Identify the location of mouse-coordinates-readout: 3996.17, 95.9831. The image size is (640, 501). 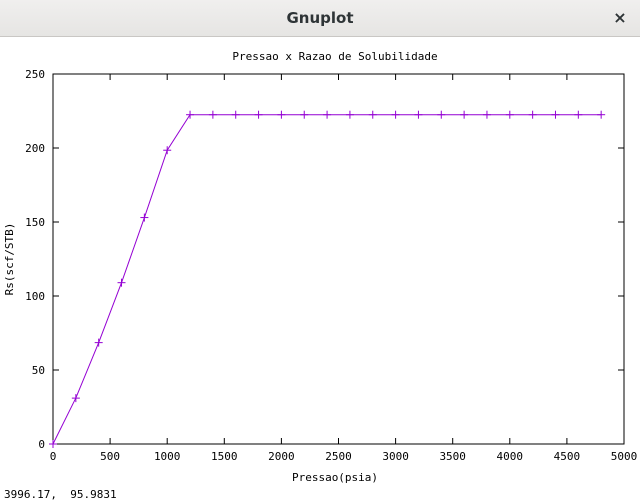
(60, 494).